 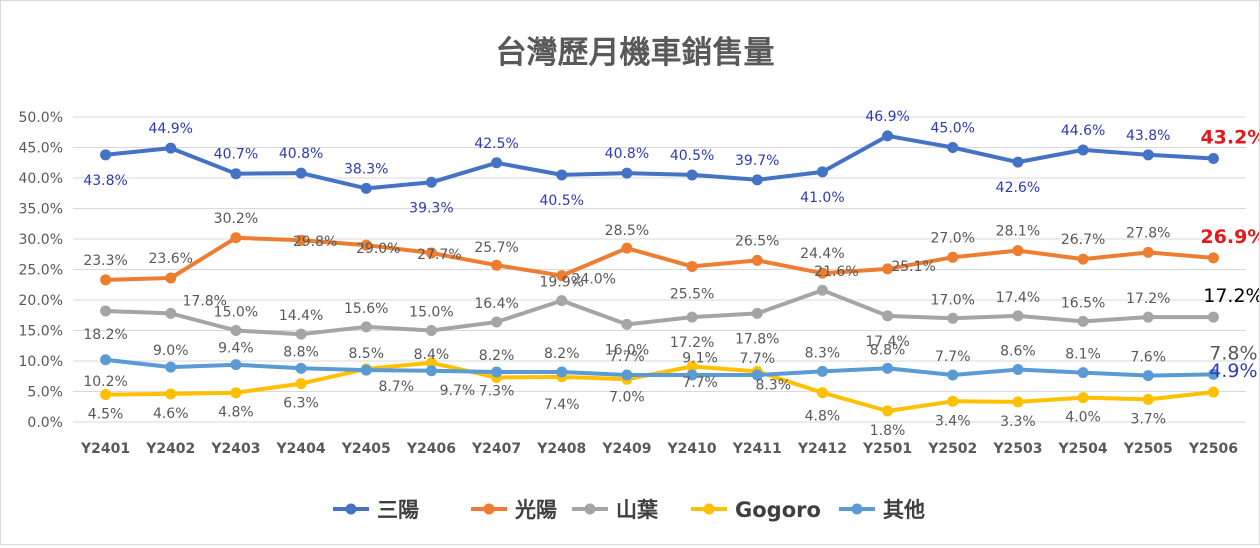 I want to click on data-label: 42.5%, so click(x=496, y=144).